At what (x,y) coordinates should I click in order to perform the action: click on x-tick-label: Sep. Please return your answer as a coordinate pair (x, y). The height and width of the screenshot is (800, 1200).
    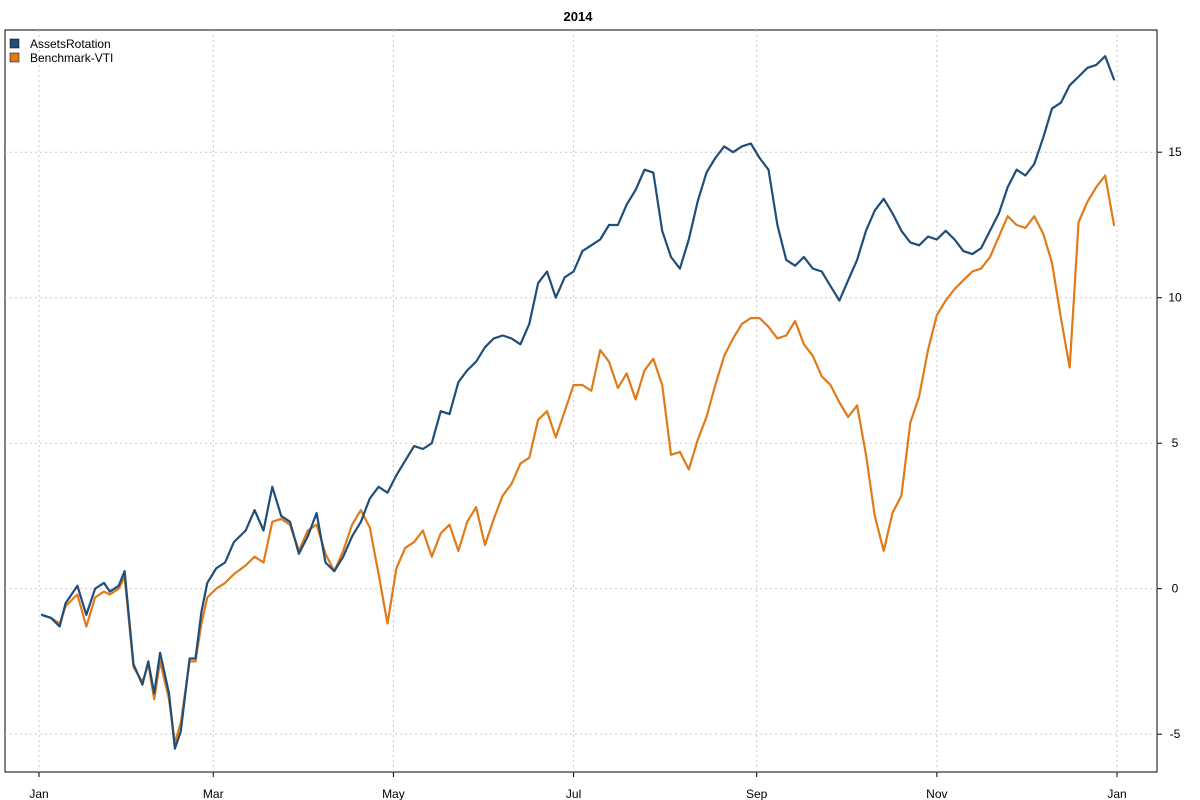
    Looking at the image, I should click on (757, 793).